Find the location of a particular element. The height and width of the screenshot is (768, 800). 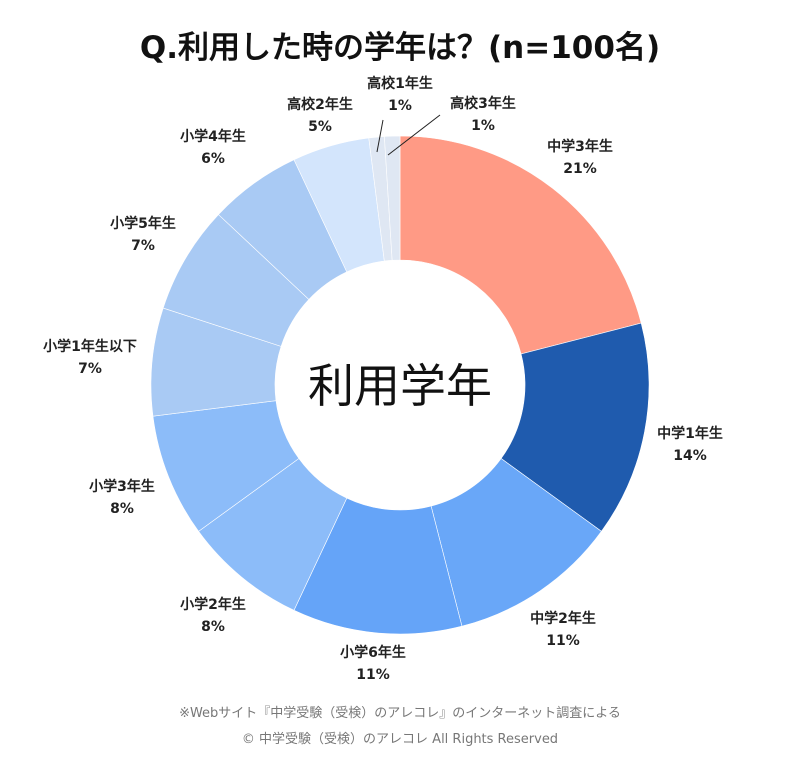

slice-label: 高校3年生 is located at coordinates (483, 103).